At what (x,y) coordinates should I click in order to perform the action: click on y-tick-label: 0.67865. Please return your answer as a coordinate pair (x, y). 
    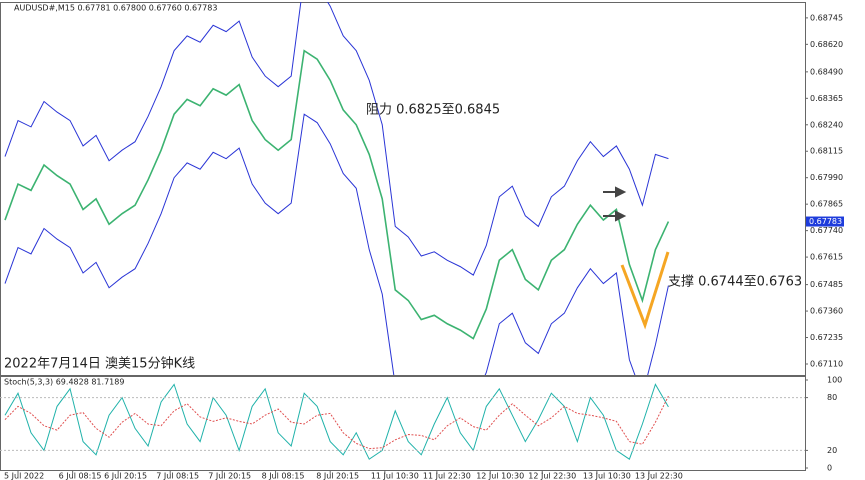
    Looking at the image, I should click on (826, 204).